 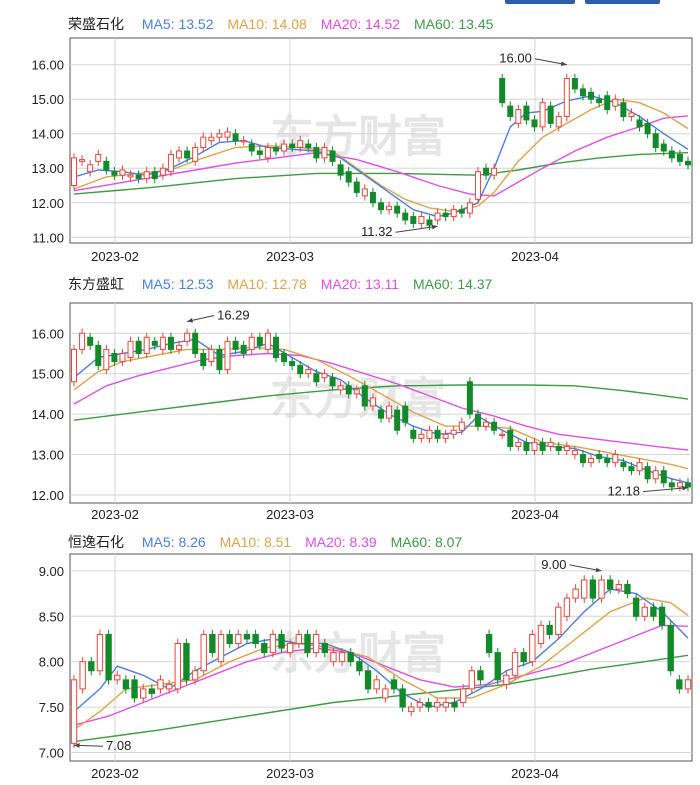 What do you see at coordinates (622, 2) in the screenshot?
I see `top-tab-right` at bounding box center [622, 2].